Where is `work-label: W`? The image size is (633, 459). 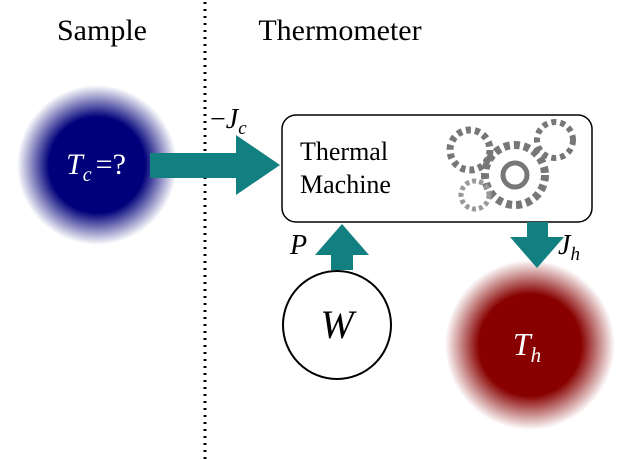 work-label: W is located at coordinates (338, 324).